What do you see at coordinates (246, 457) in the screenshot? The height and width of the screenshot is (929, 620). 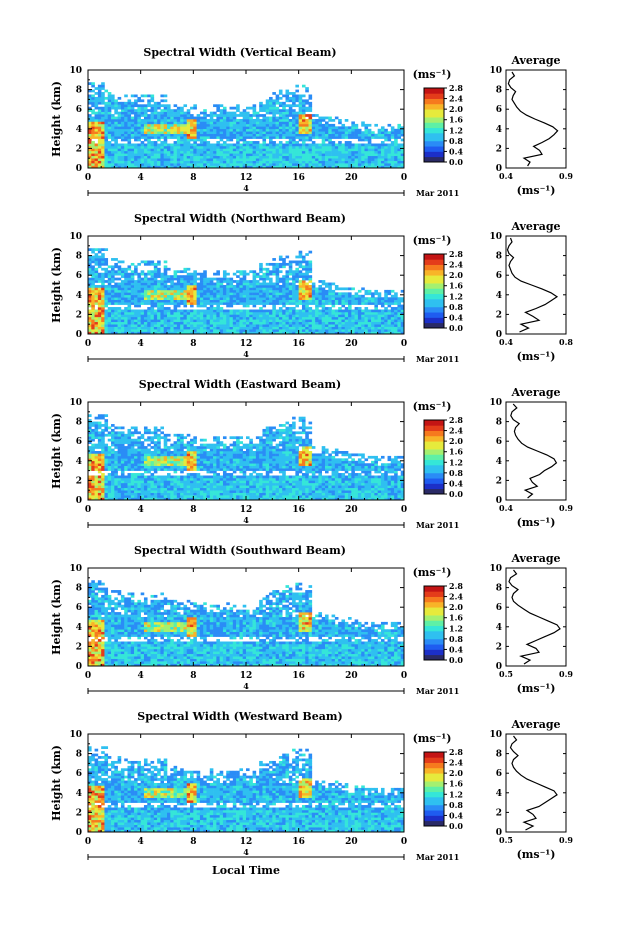 I see `heatmap-cells` at bounding box center [246, 457].